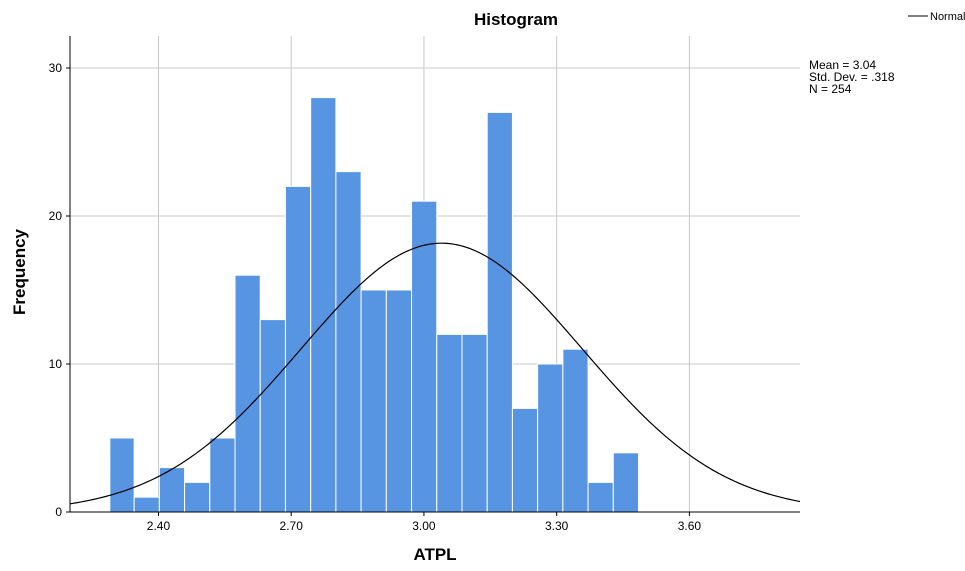 Image resolution: width=965 pixels, height=571 pixels. What do you see at coordinates (516, 19) in the screenshot?
I see `chart-title: Histogram` at bounding box center [516, 19].